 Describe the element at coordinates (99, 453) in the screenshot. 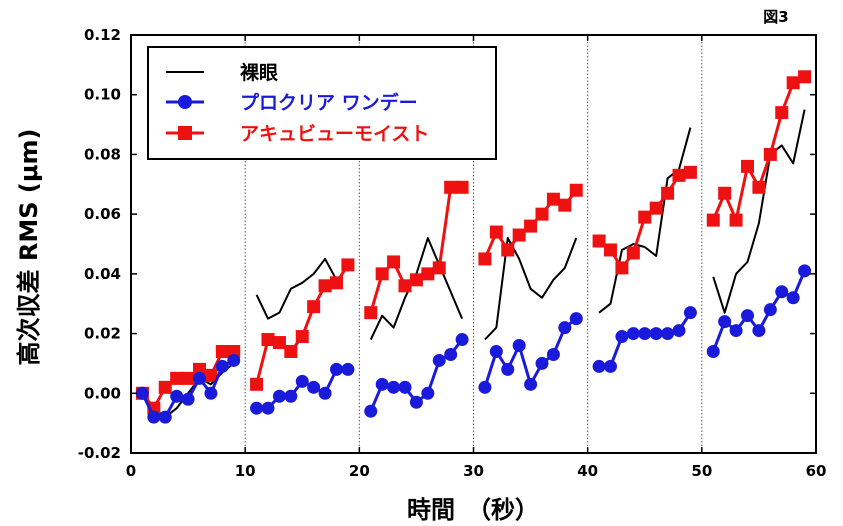

I see `y-tick-label: -0.02` at that location.